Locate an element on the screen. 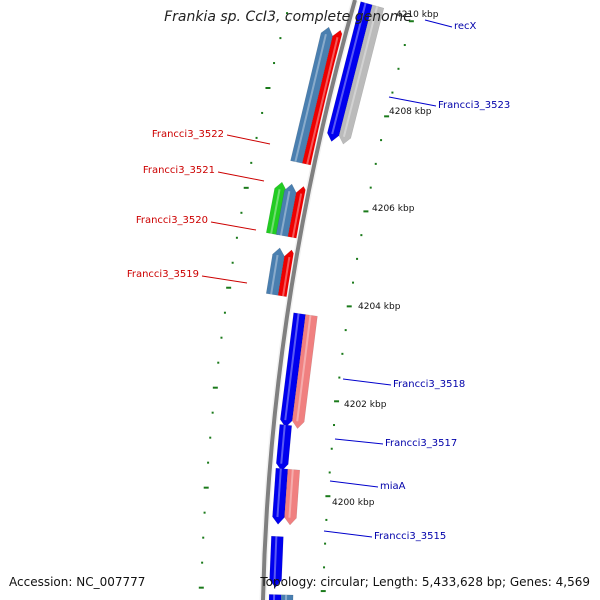 This screenshot has width=600, height=600. scale-label: 4206 kbp is located at coordinates (393, 209).